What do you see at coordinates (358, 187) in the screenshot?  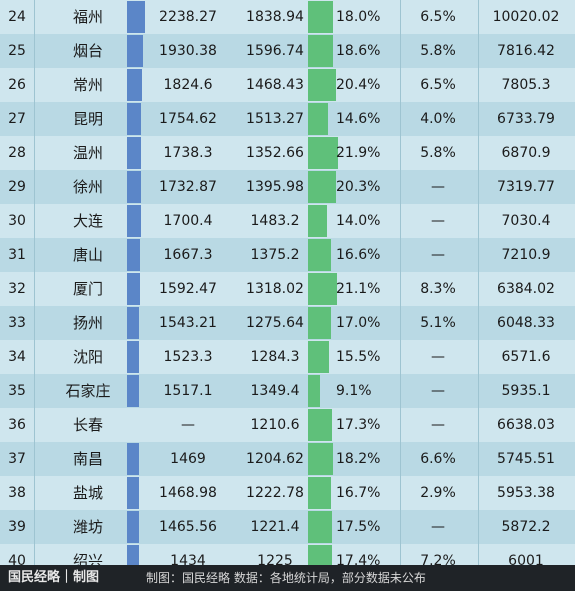 I see `growth-cell: 20.3%` at bounding box center [358, 187].